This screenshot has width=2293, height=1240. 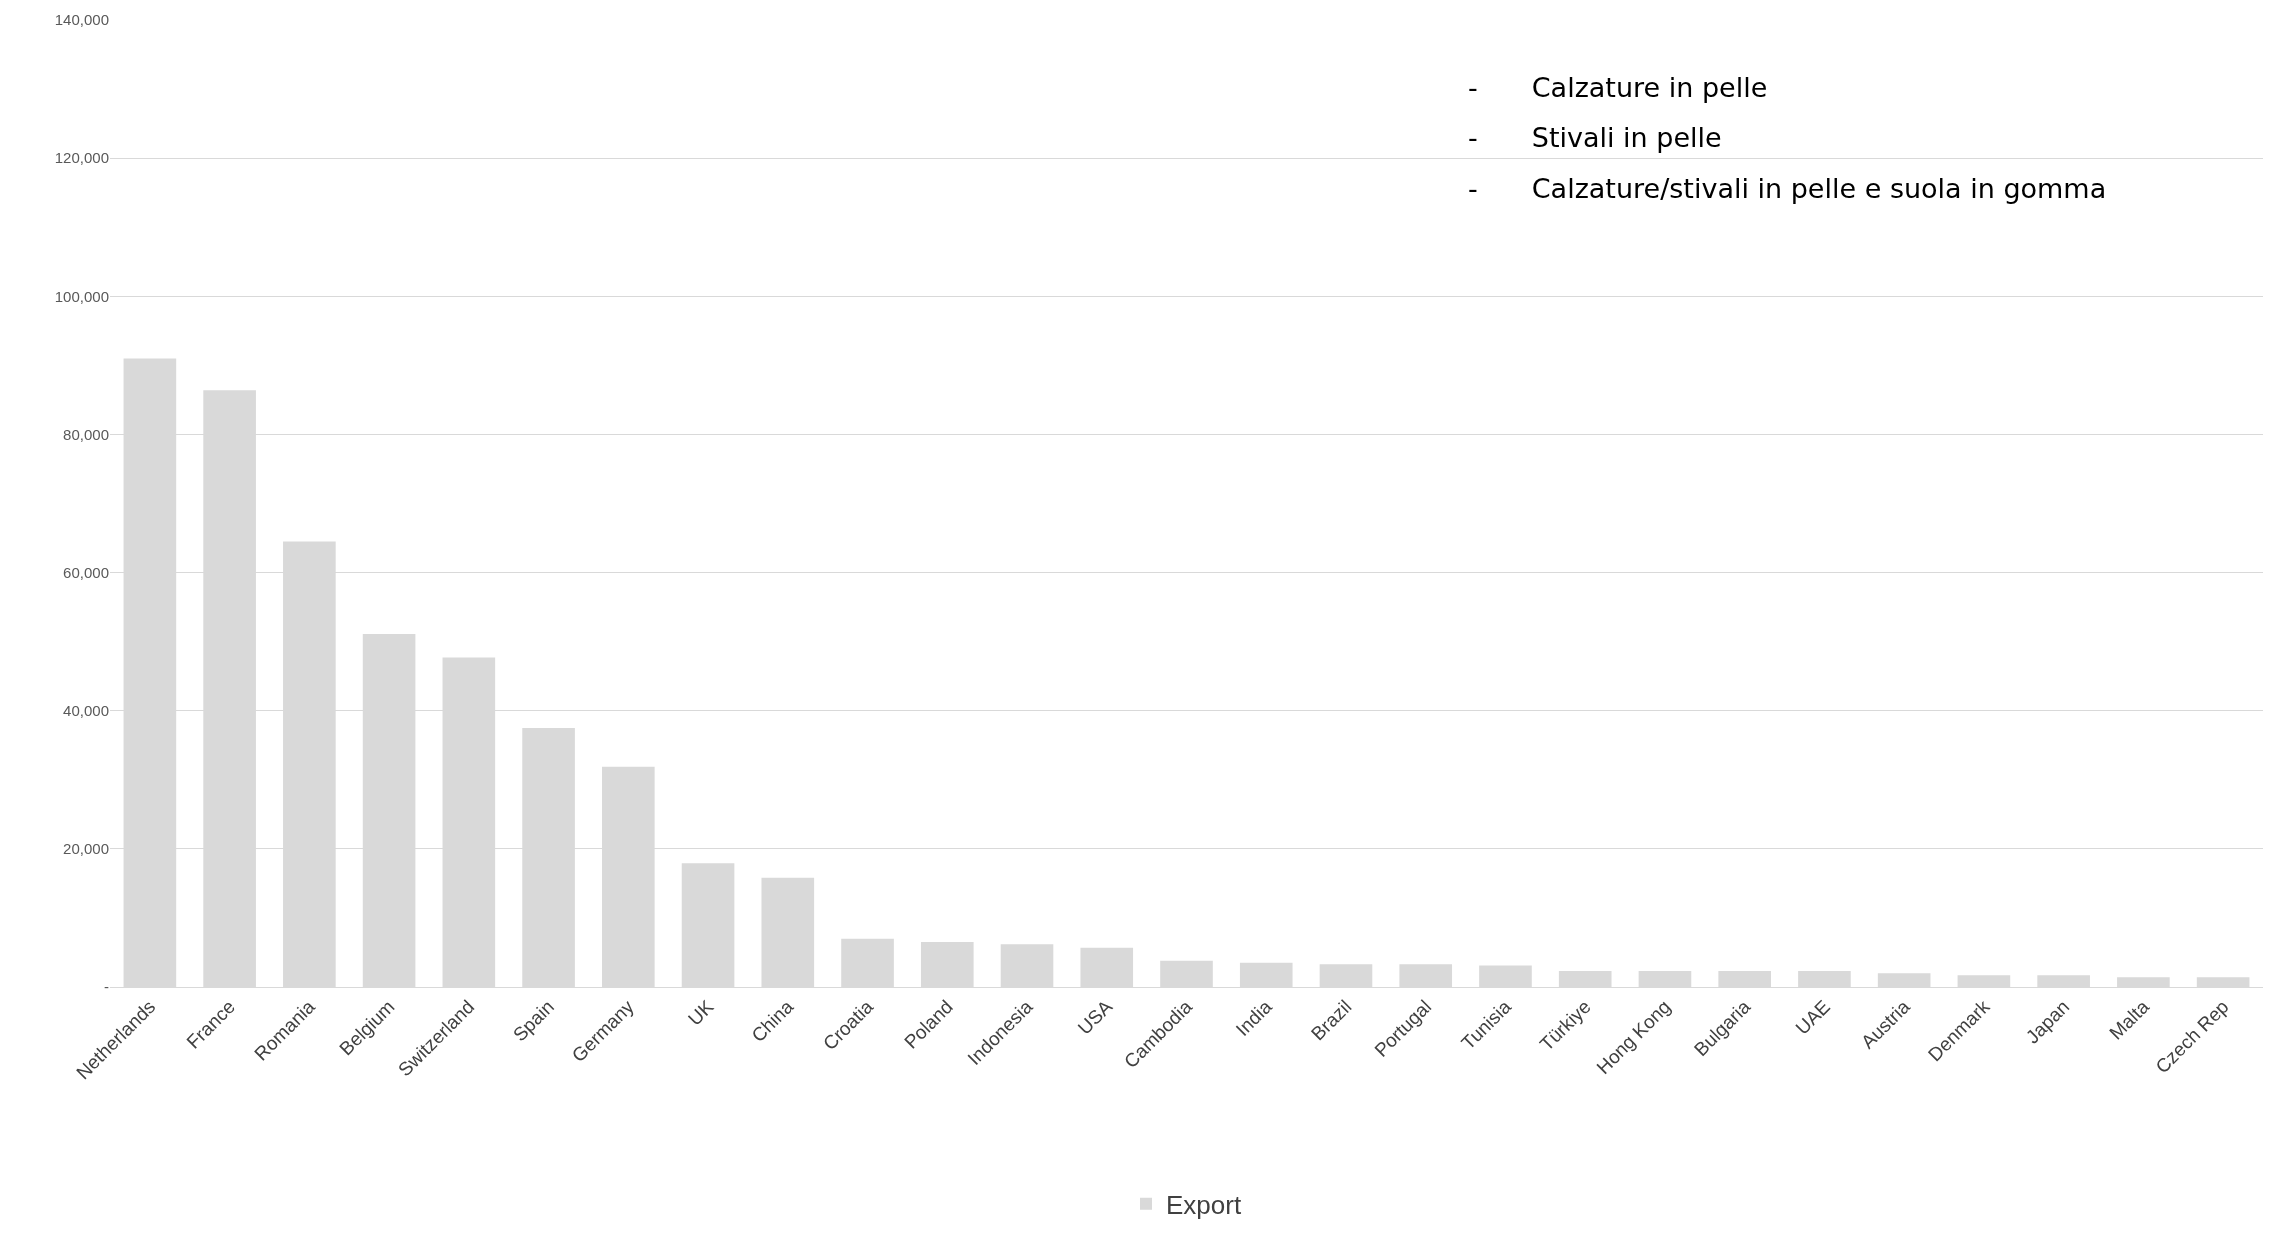 I want to click on y-tick-label: 20,000, so click(x=86, y=849).